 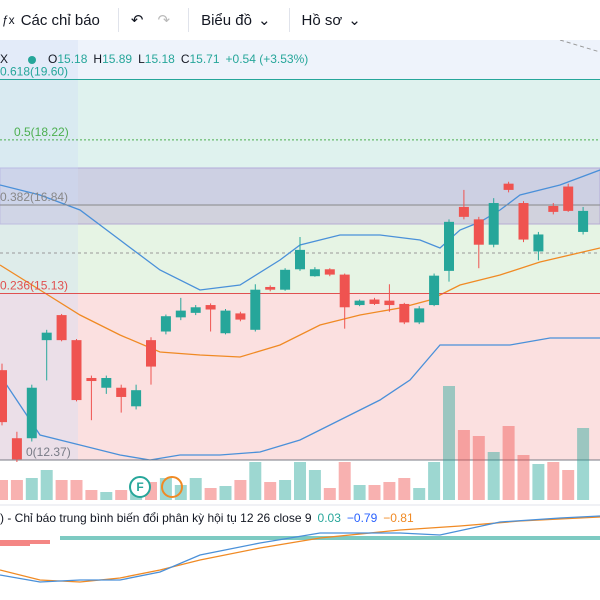 What do you see at coordinates (52, 59) in the screenshot?
I see `o-label: O` at bounding box center [52, 59].